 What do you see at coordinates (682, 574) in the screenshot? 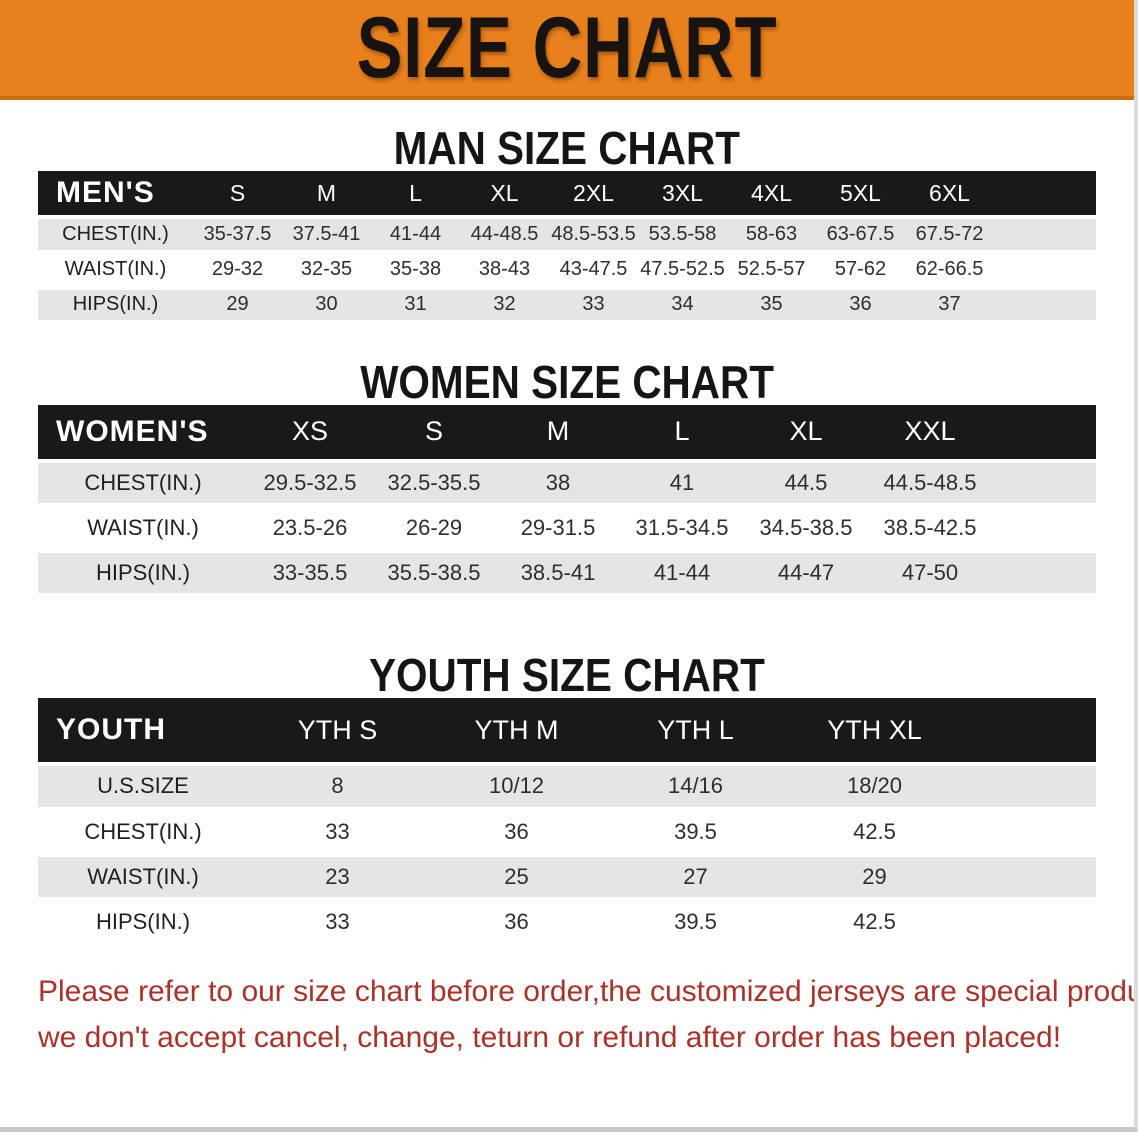
I see `size-value: 41-44` at bounding box center [682, 574].